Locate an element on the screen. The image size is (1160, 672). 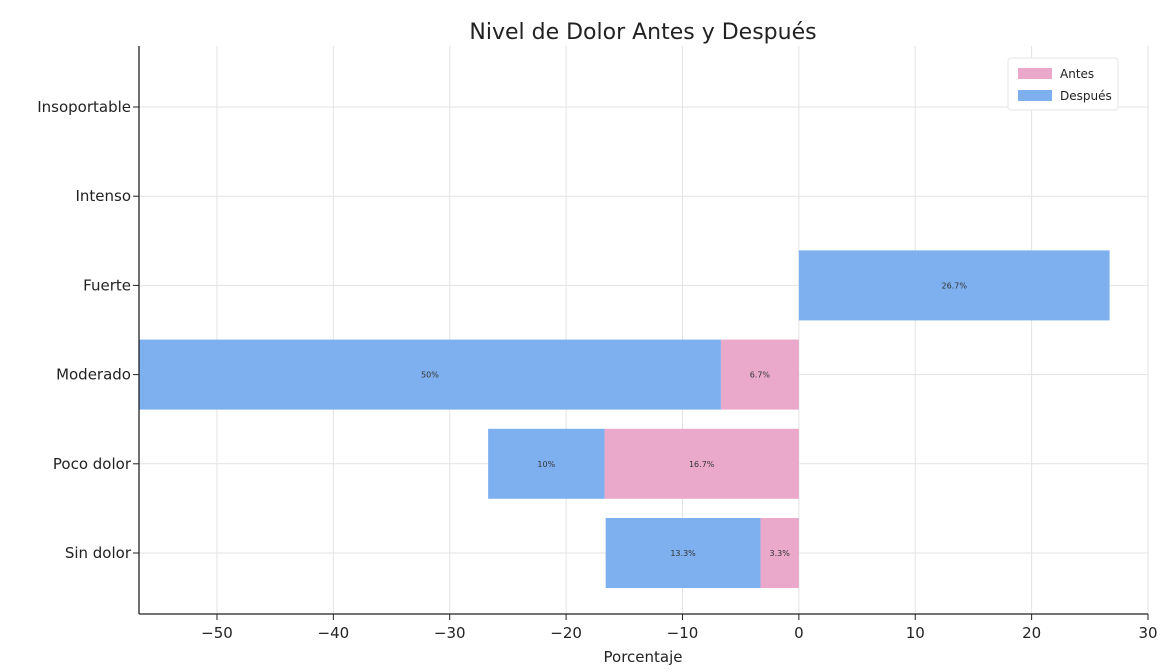
legend: Antes Después is located at coordinates (1063, 84).